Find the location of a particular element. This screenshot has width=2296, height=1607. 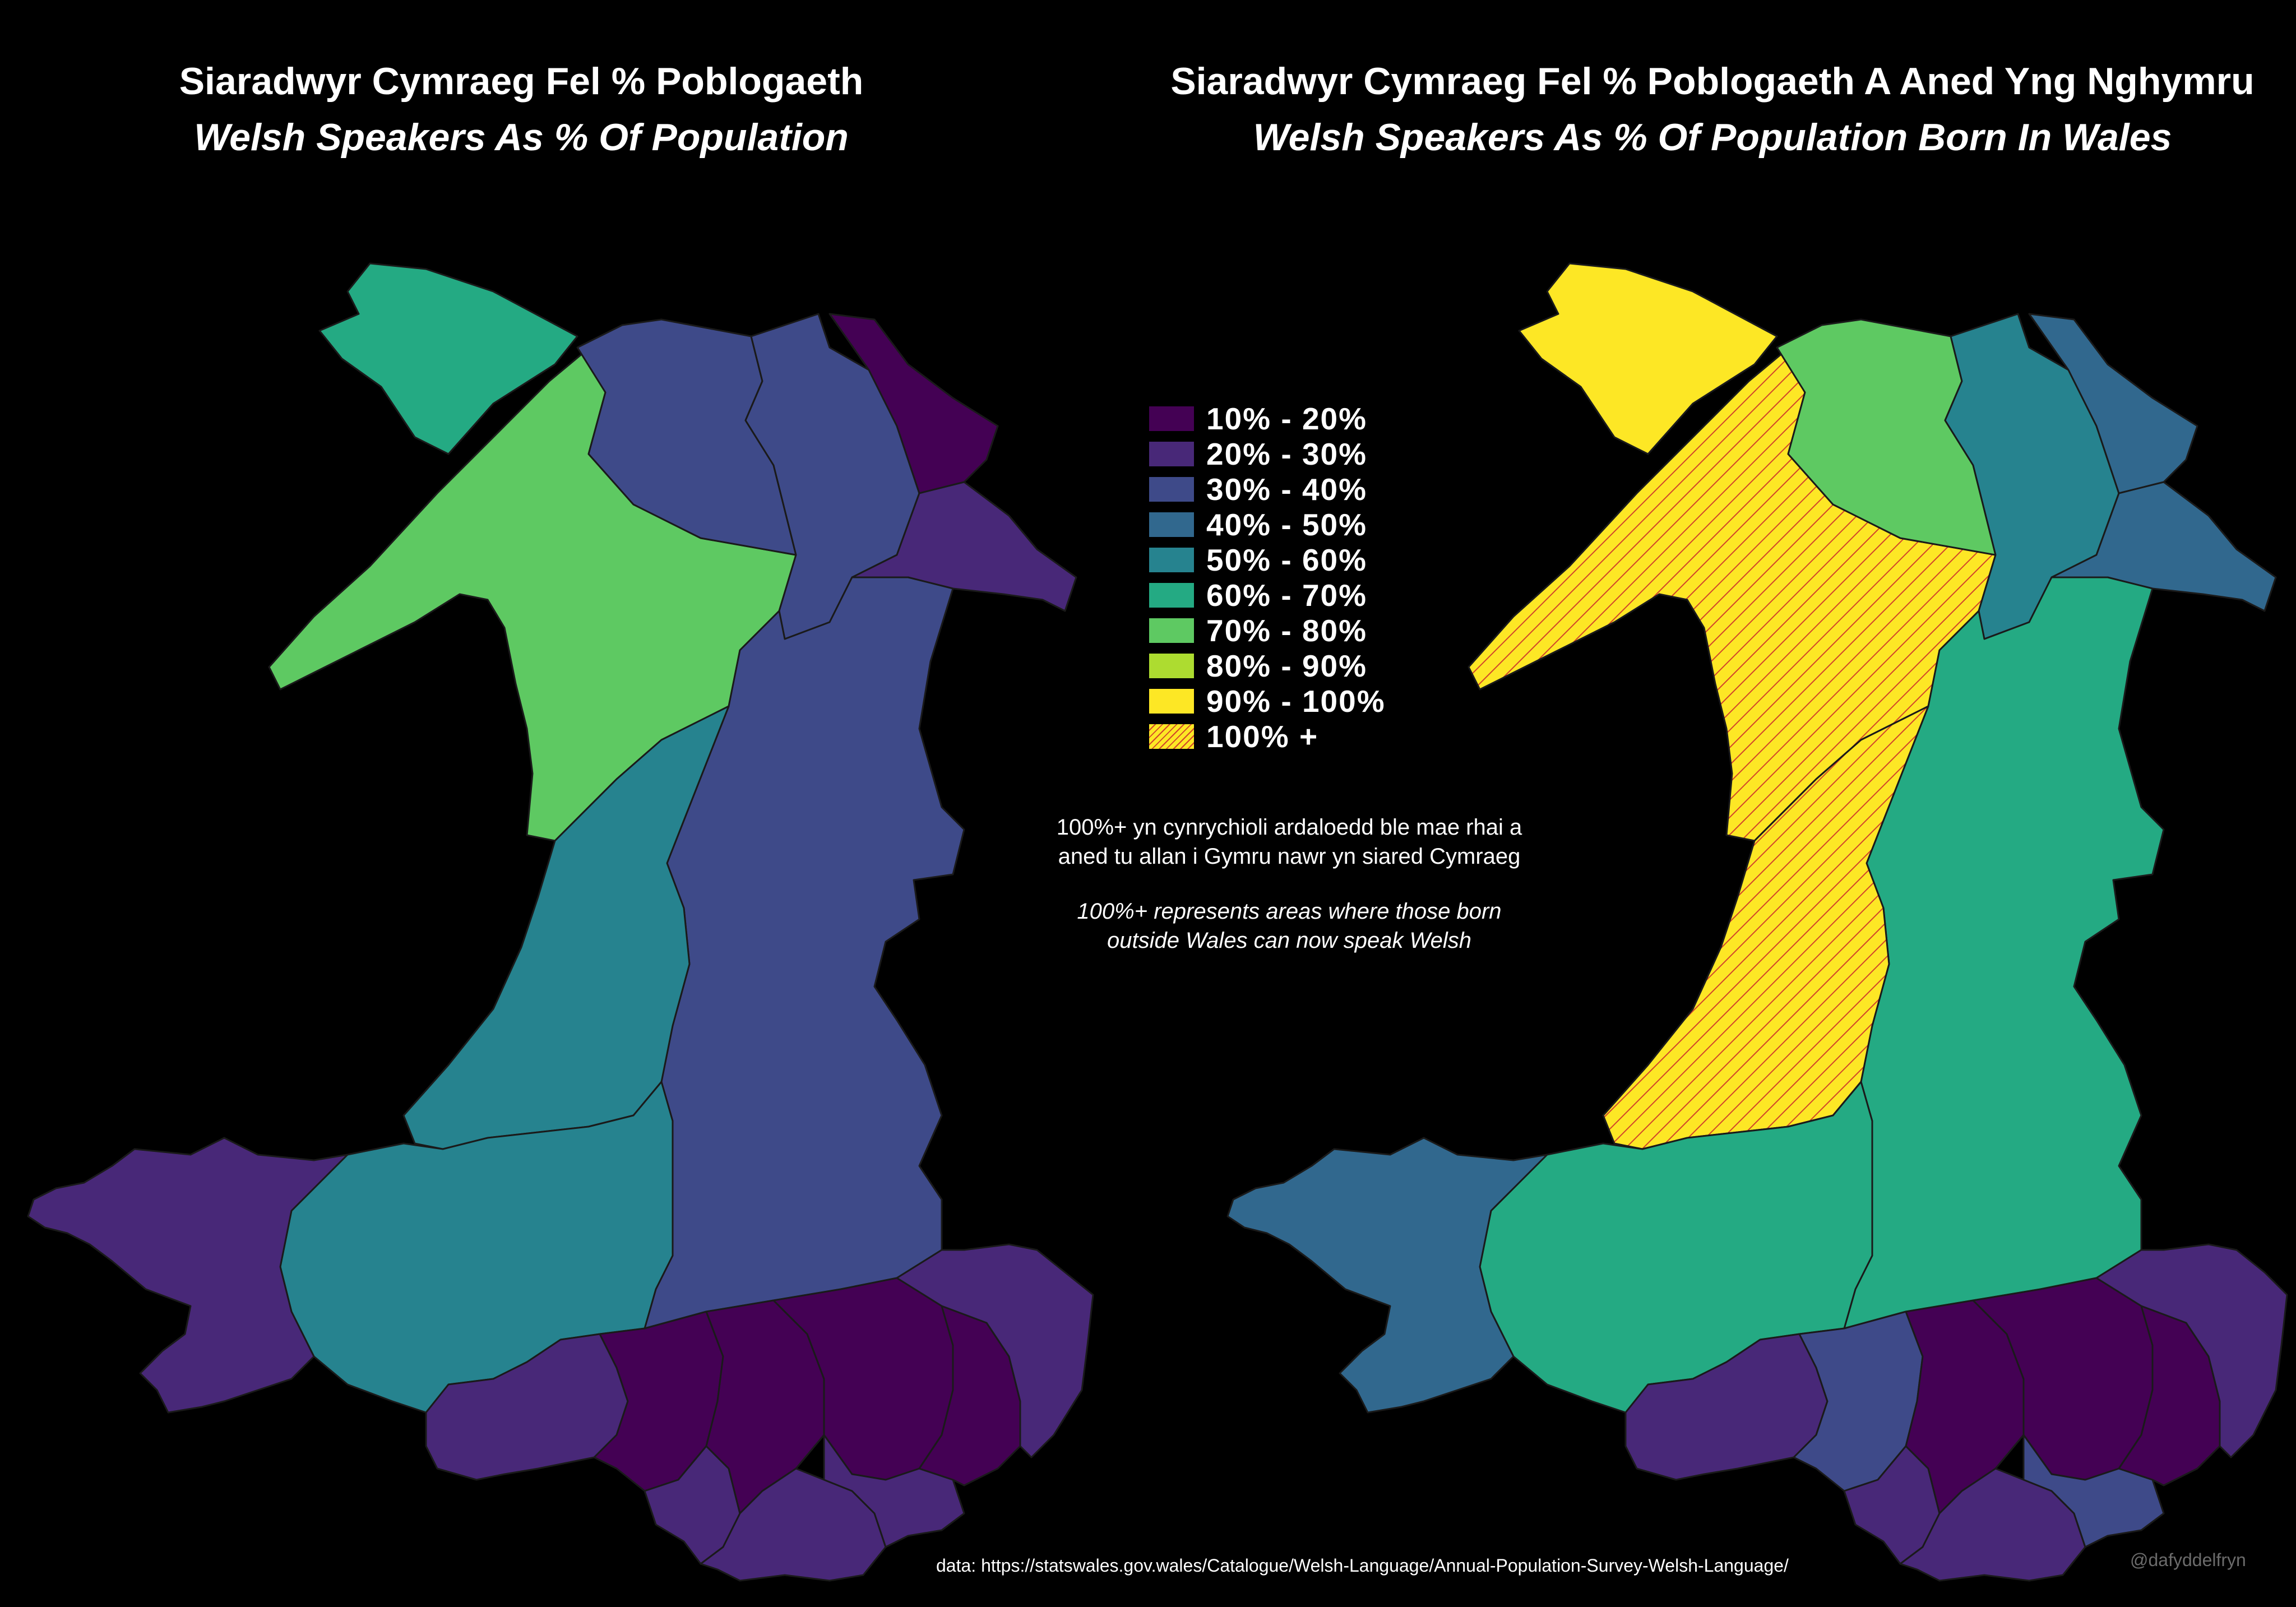

left-region-anglesey is located at coordinates (448, 358).